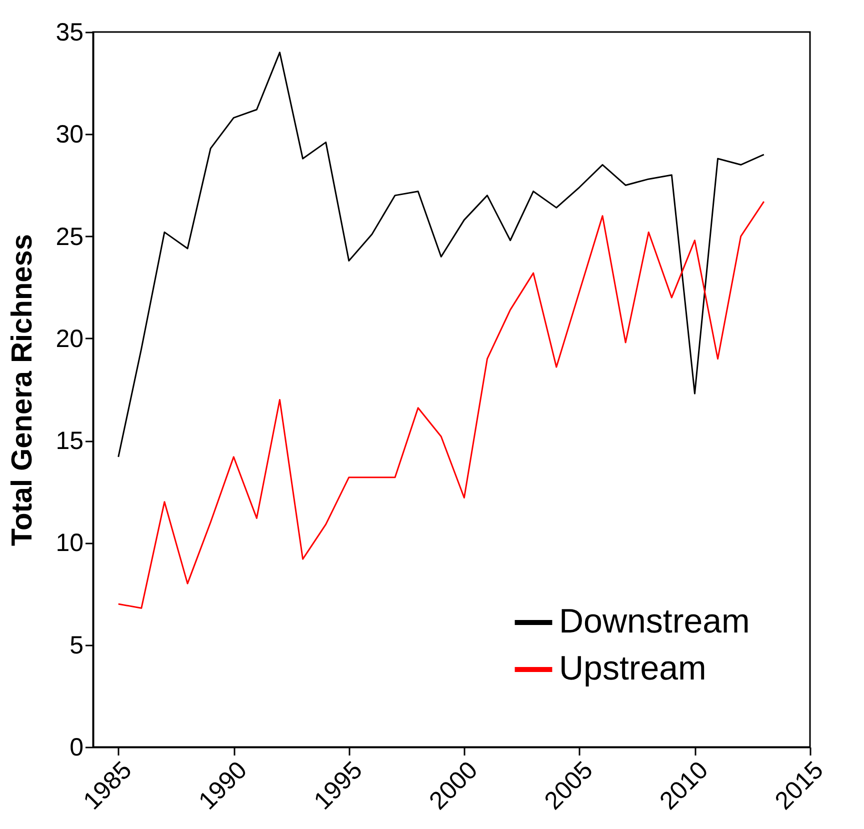 The height and width of the screenshot is (829, 864). Describe the element at coordinates (632, 669) in the screenshot. I see `legend-label: Upstream` at that location.